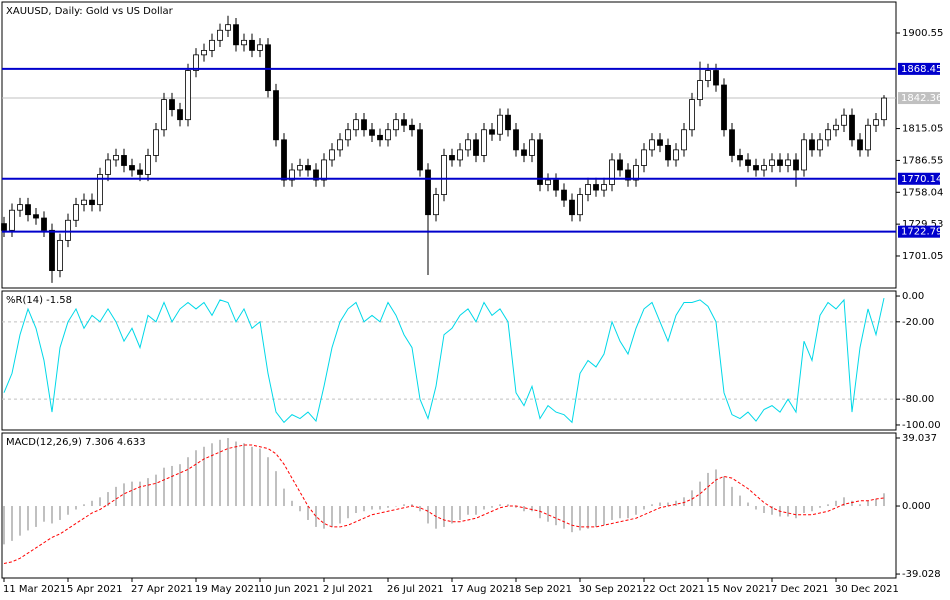 This screenshot has width=950, height=600. What do you see at coordinates (162, 589) in the screenshot?
I see `x-tick-label: 27 Apr 2021` at bounding box center [162, 589].